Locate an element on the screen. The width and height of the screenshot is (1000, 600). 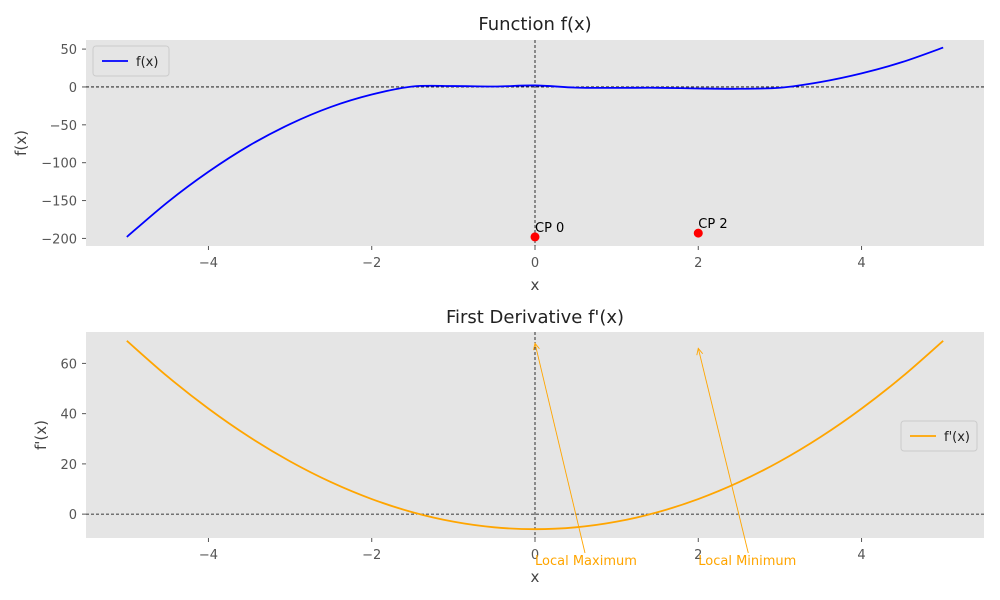
annotation-label: Local Maximum is located at coordinates (586, 561).